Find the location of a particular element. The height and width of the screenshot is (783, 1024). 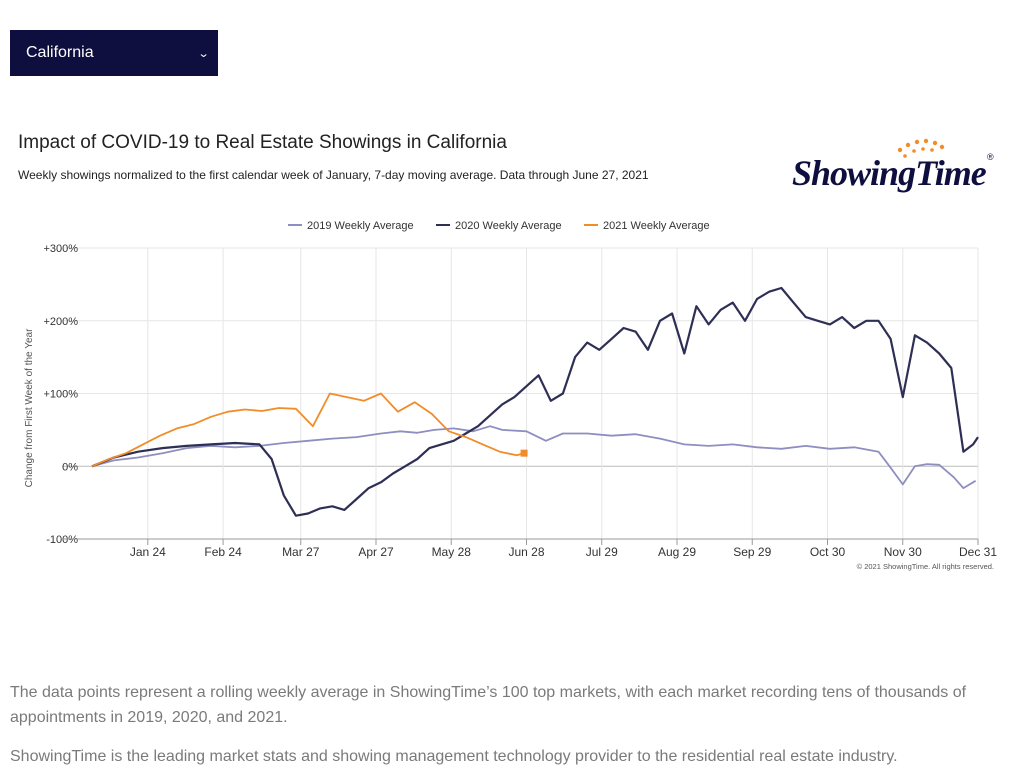

chart-credit: © 2021 ShowingTime. All rights reserved. is located at coordinates (925, 566).